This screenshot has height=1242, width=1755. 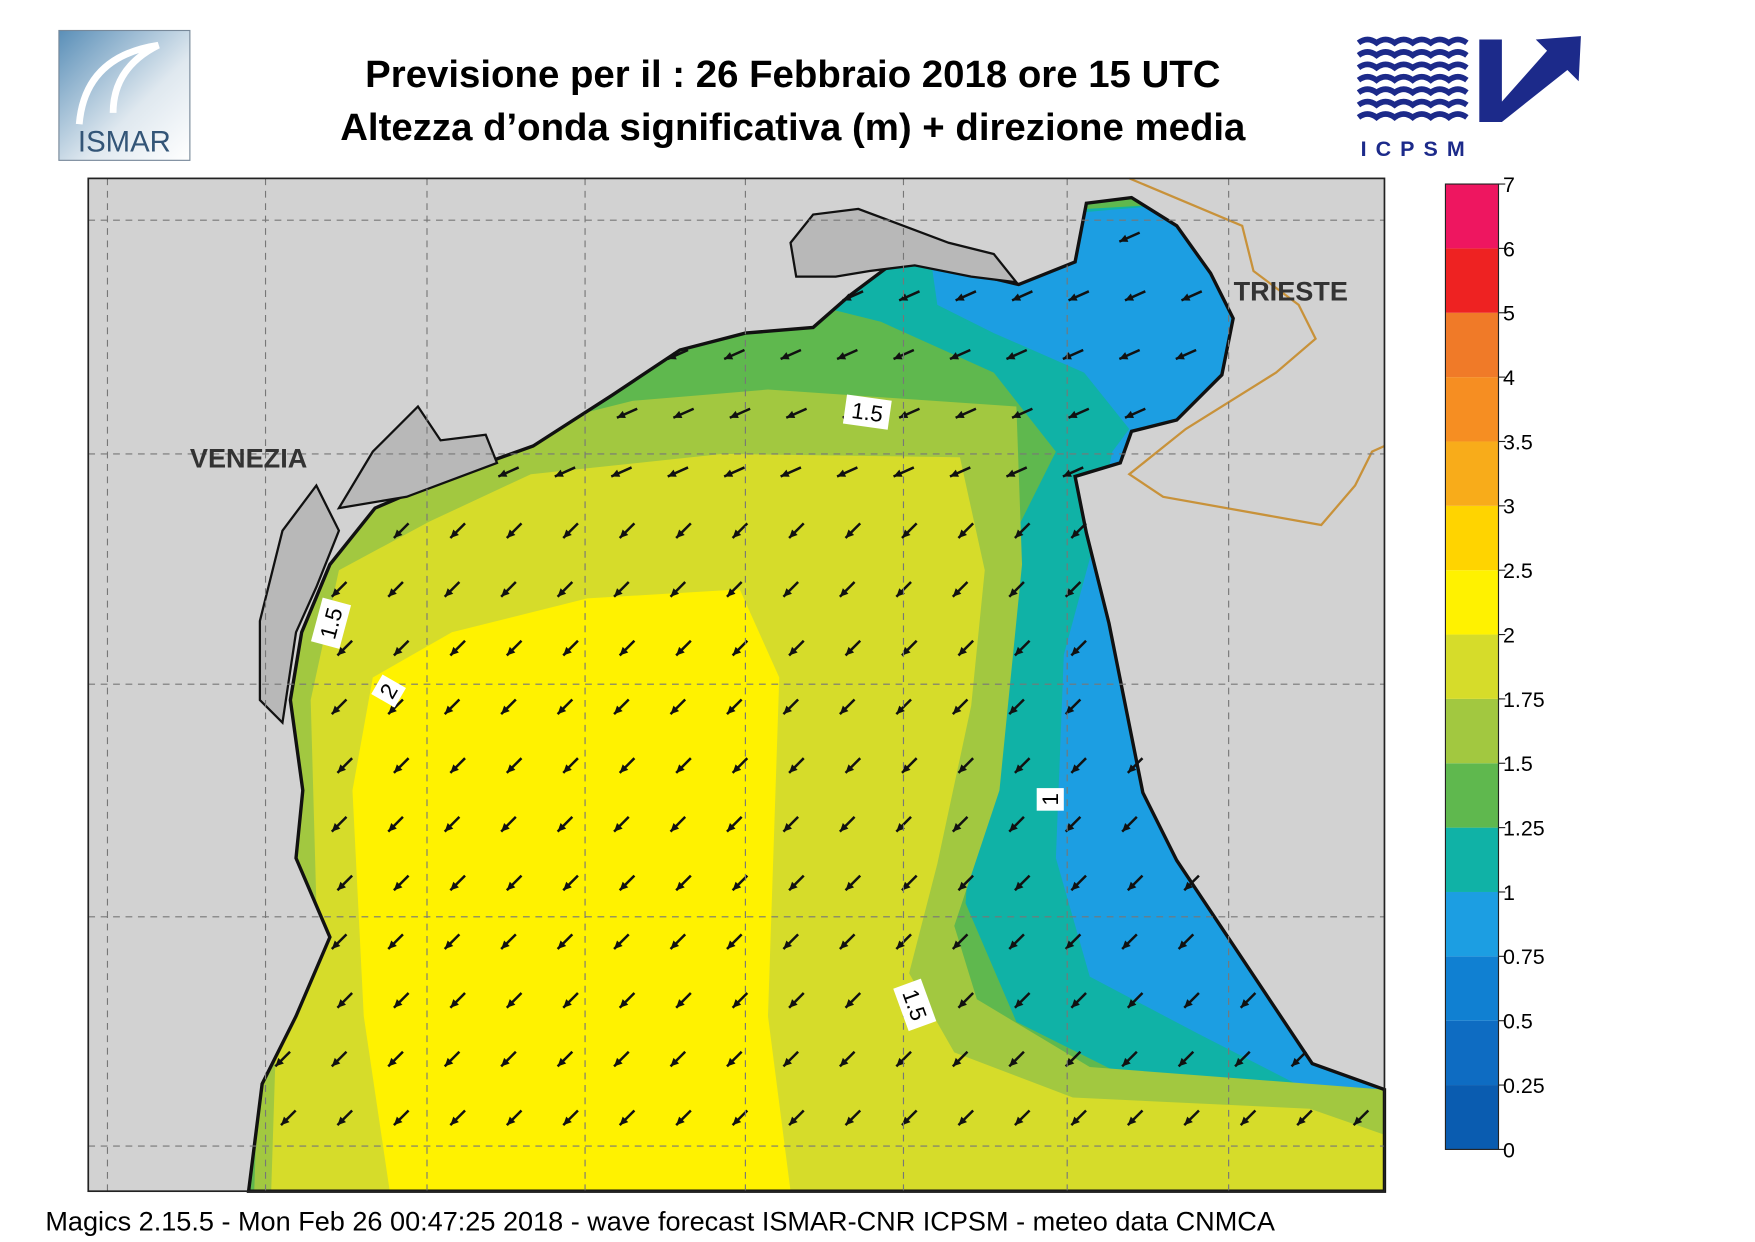 I want to click on logo-text: ISMAR, so click(x=124, y=141).